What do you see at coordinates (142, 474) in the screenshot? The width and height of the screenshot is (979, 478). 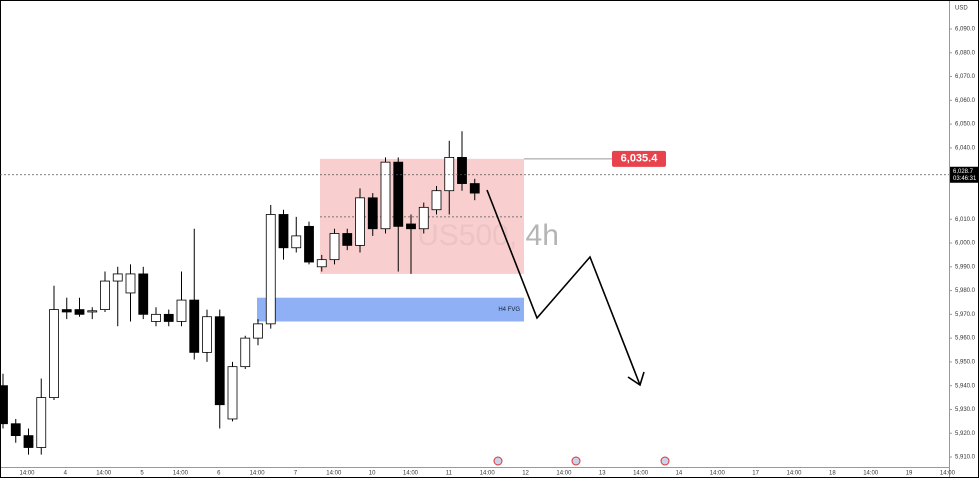 I see `x-tick-label: 5` at bounding box center [142, 474].